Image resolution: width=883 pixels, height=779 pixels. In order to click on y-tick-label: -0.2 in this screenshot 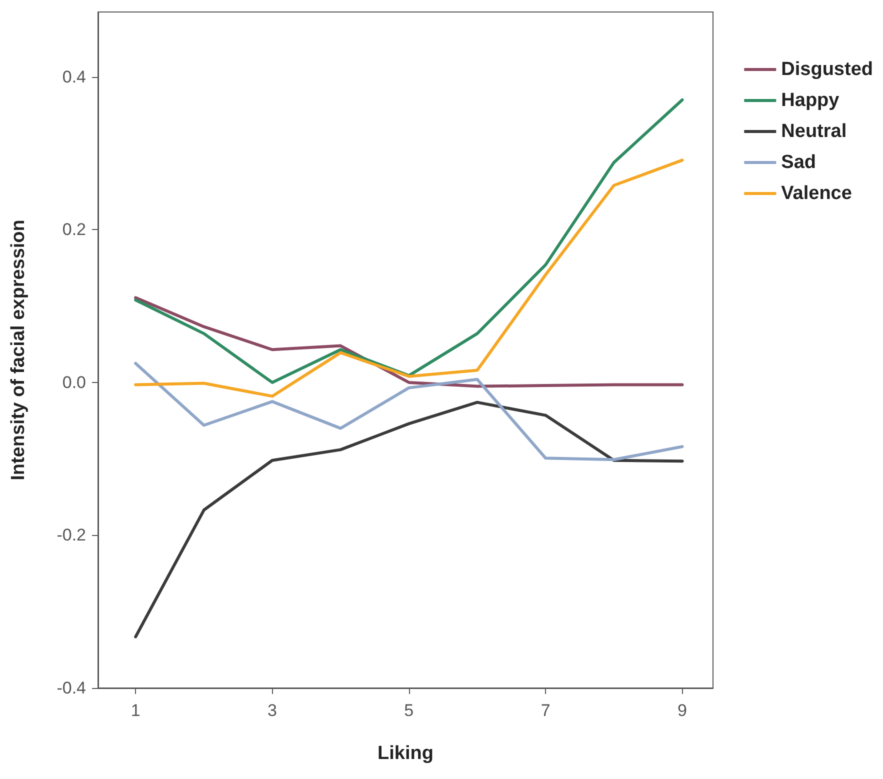, I will do `click(71, 535)`.